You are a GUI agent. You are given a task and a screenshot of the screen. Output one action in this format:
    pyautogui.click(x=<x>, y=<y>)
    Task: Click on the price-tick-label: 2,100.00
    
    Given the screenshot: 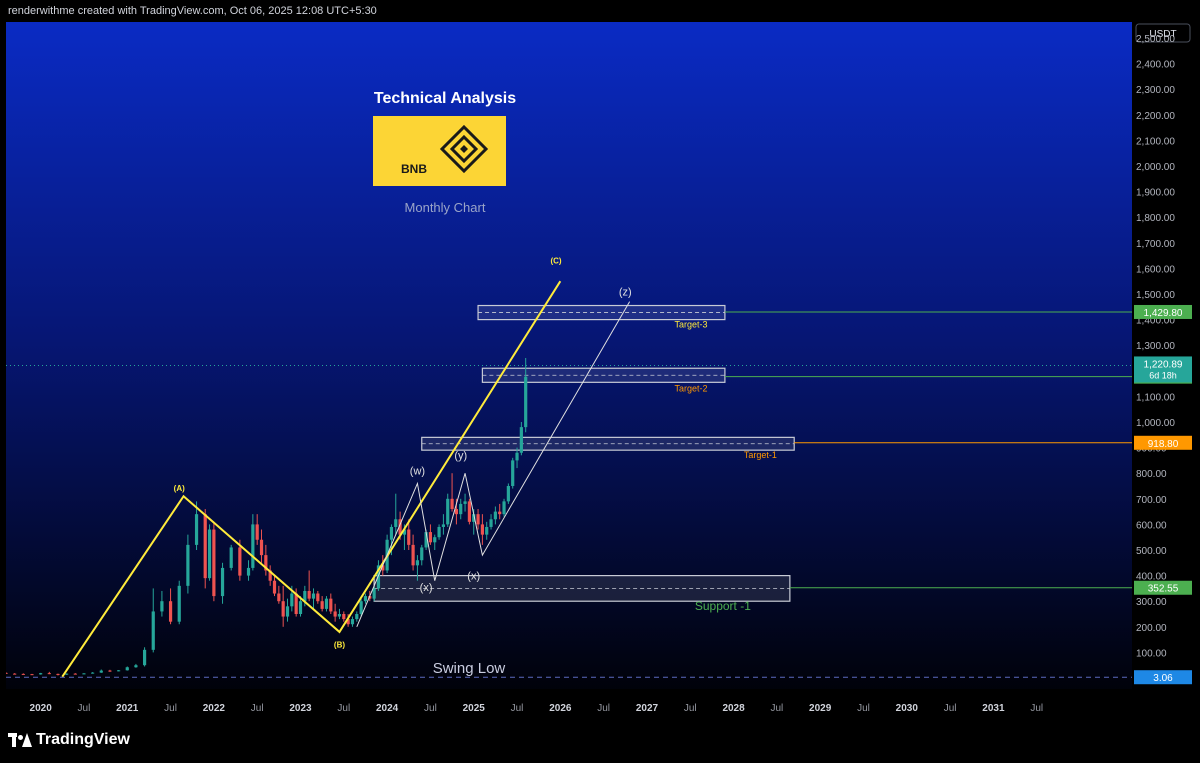 What is the action you would take?
    pyautogui.click(x=1155, y=141)
    